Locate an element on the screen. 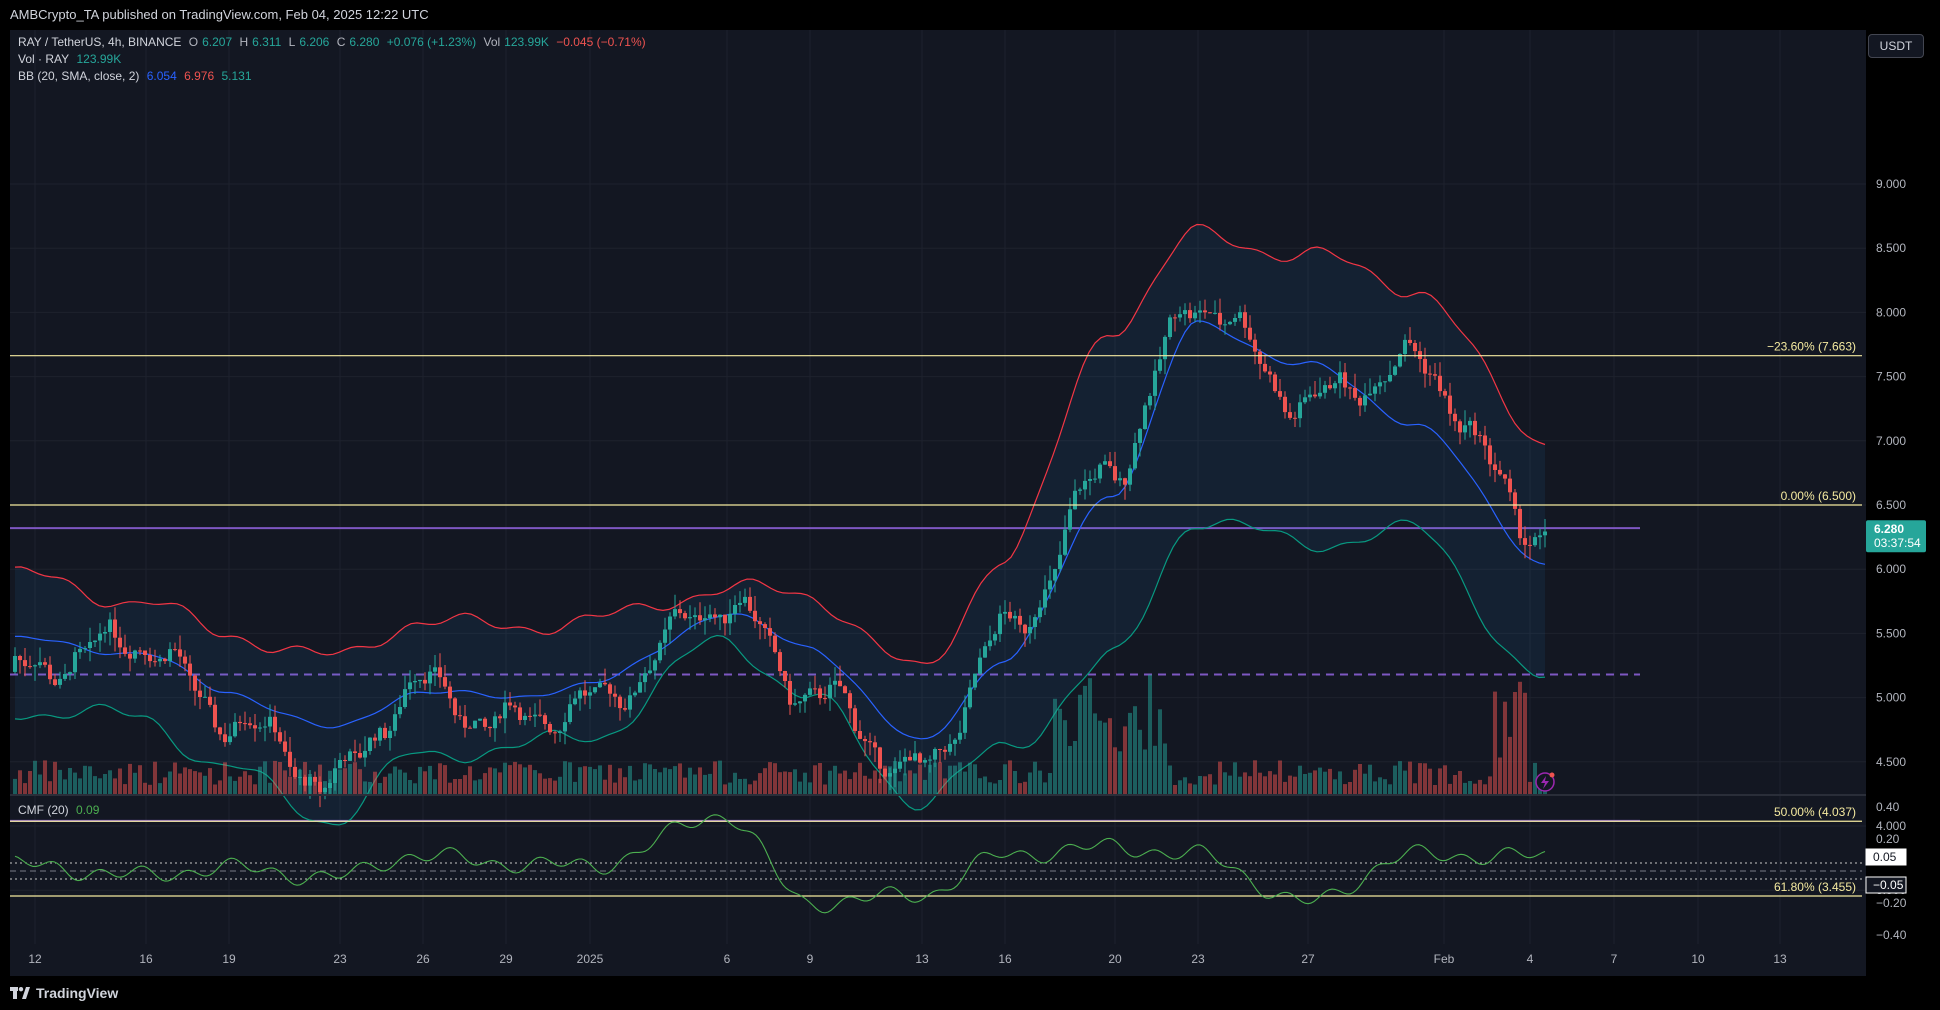  time-tick: Feb is located at coordinates (1444, 959).